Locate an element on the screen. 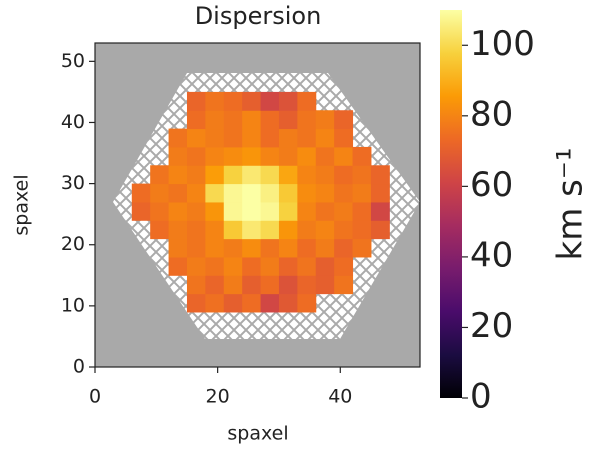  y-tick-label: 10 is located at coordinates (73, 305).